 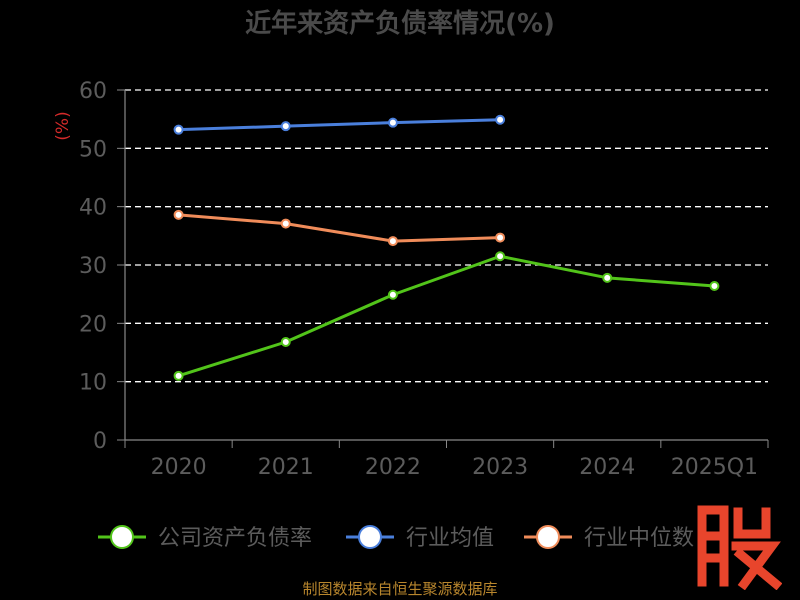 What do you see at coordinates (714, 467) in the screenshot?
I see `x-tick-label: 2025Q1` at bounding box center [714, 467].